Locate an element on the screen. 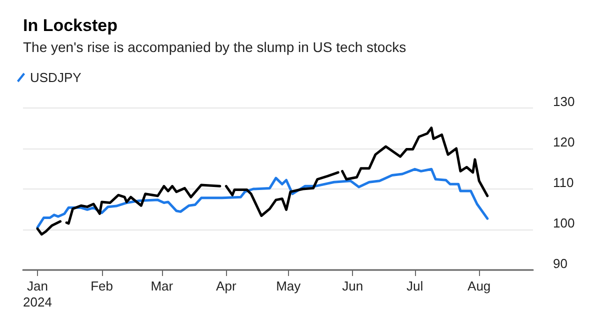  x-tick-label: Feb is located at coordinates (101, 286).